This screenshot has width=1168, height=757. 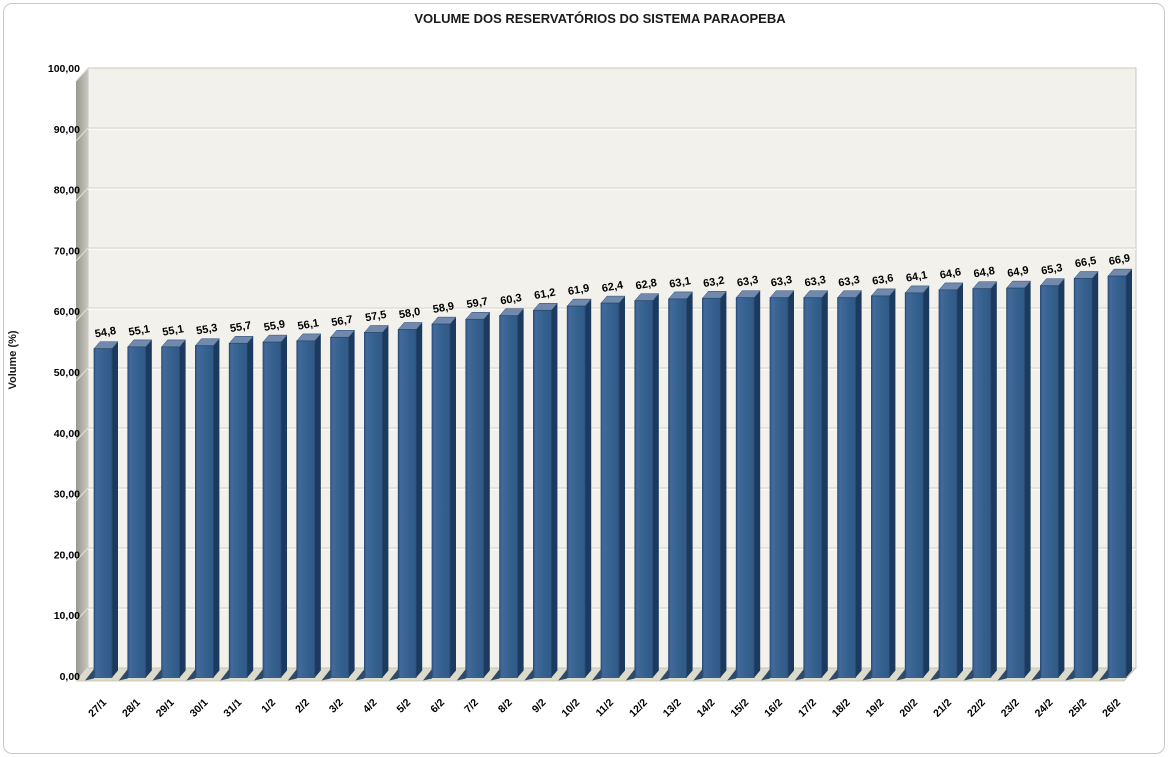 What do you see at coordinates (942, 708) in the screenshot?
I see `x-tick-label: 21/2` at bounding box center [942, 708].